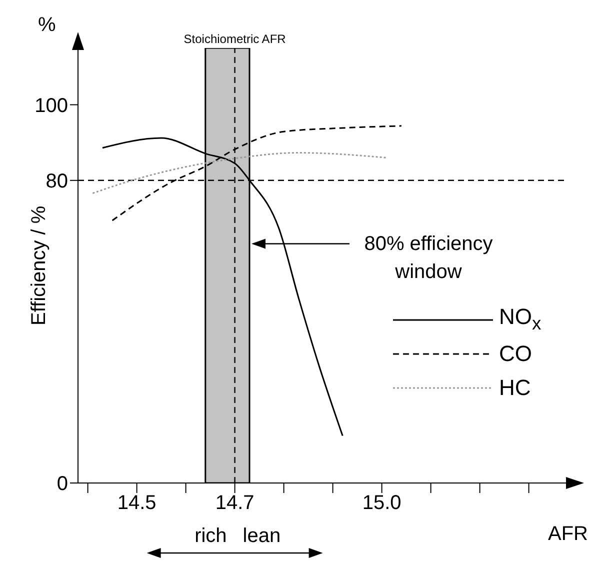  What do you see at coordinates (210, 536) in the screenshot?
I see `text: rich` at bounding box center [210, 536].